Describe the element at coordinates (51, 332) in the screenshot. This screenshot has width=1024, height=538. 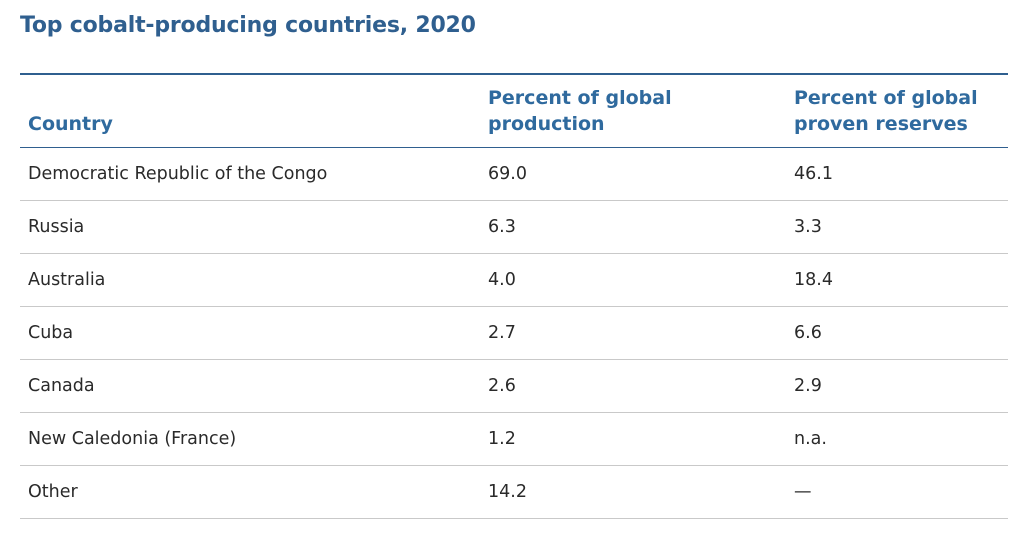
I see `cell-country: Cuba` at that location.